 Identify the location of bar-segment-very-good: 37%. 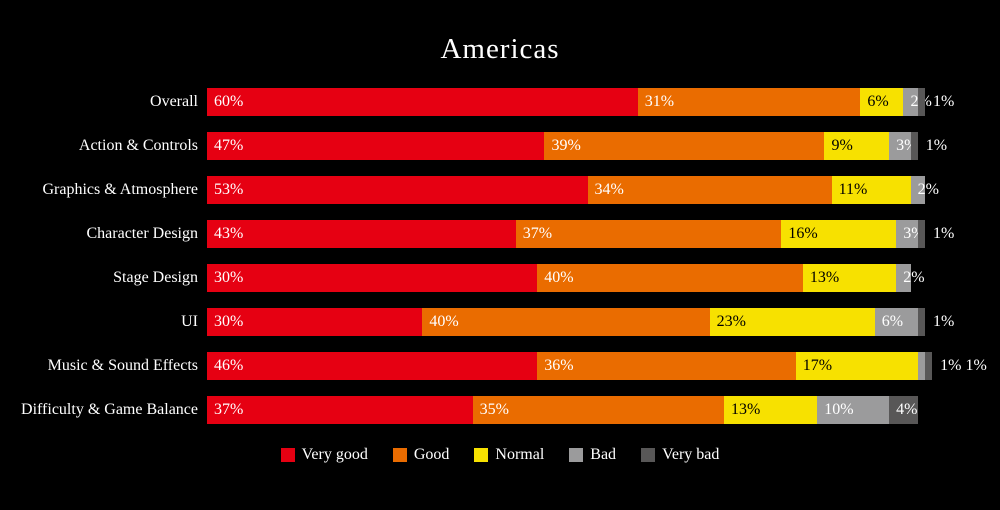
(340, 410).